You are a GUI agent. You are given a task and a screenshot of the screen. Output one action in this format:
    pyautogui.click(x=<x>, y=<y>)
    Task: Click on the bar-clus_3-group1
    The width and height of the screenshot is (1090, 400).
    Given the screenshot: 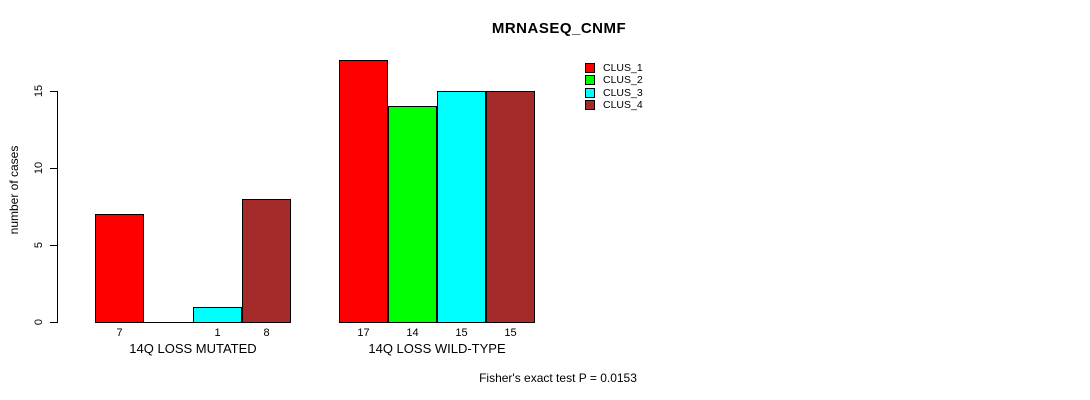 What is the action you would take?
    pyautogui.click(x=217, y=315)
    